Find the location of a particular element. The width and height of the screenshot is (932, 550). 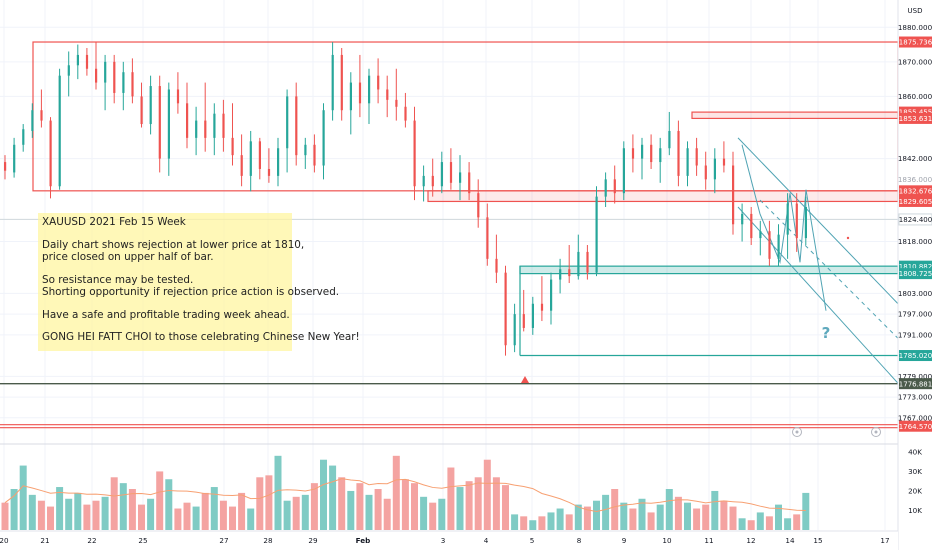

time-tick-label: 25 is located at coordinates (142, 540).